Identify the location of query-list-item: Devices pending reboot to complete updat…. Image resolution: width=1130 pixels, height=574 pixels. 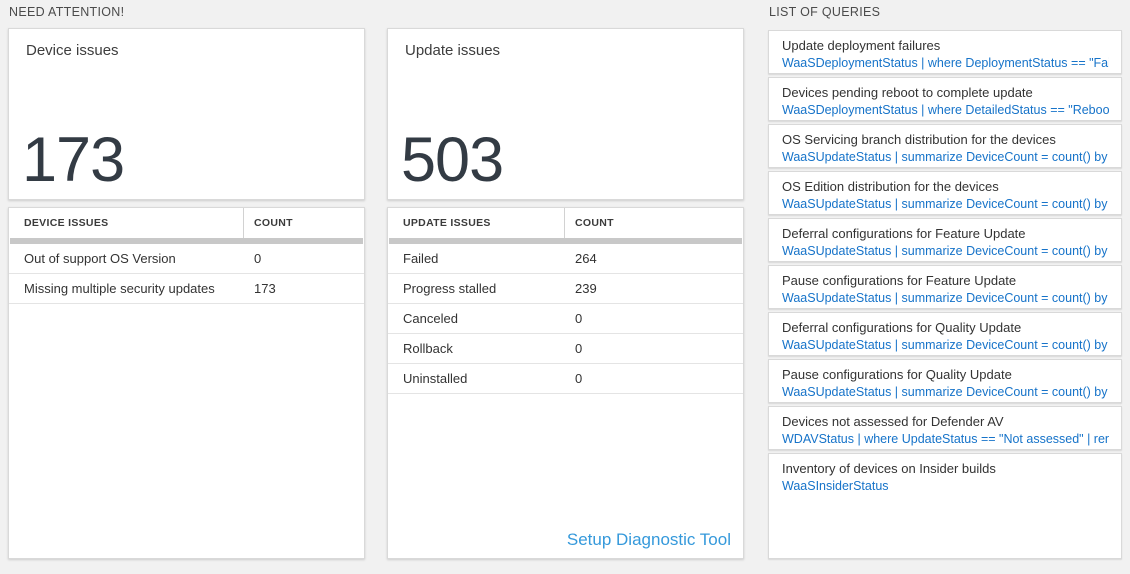
(945, 99).